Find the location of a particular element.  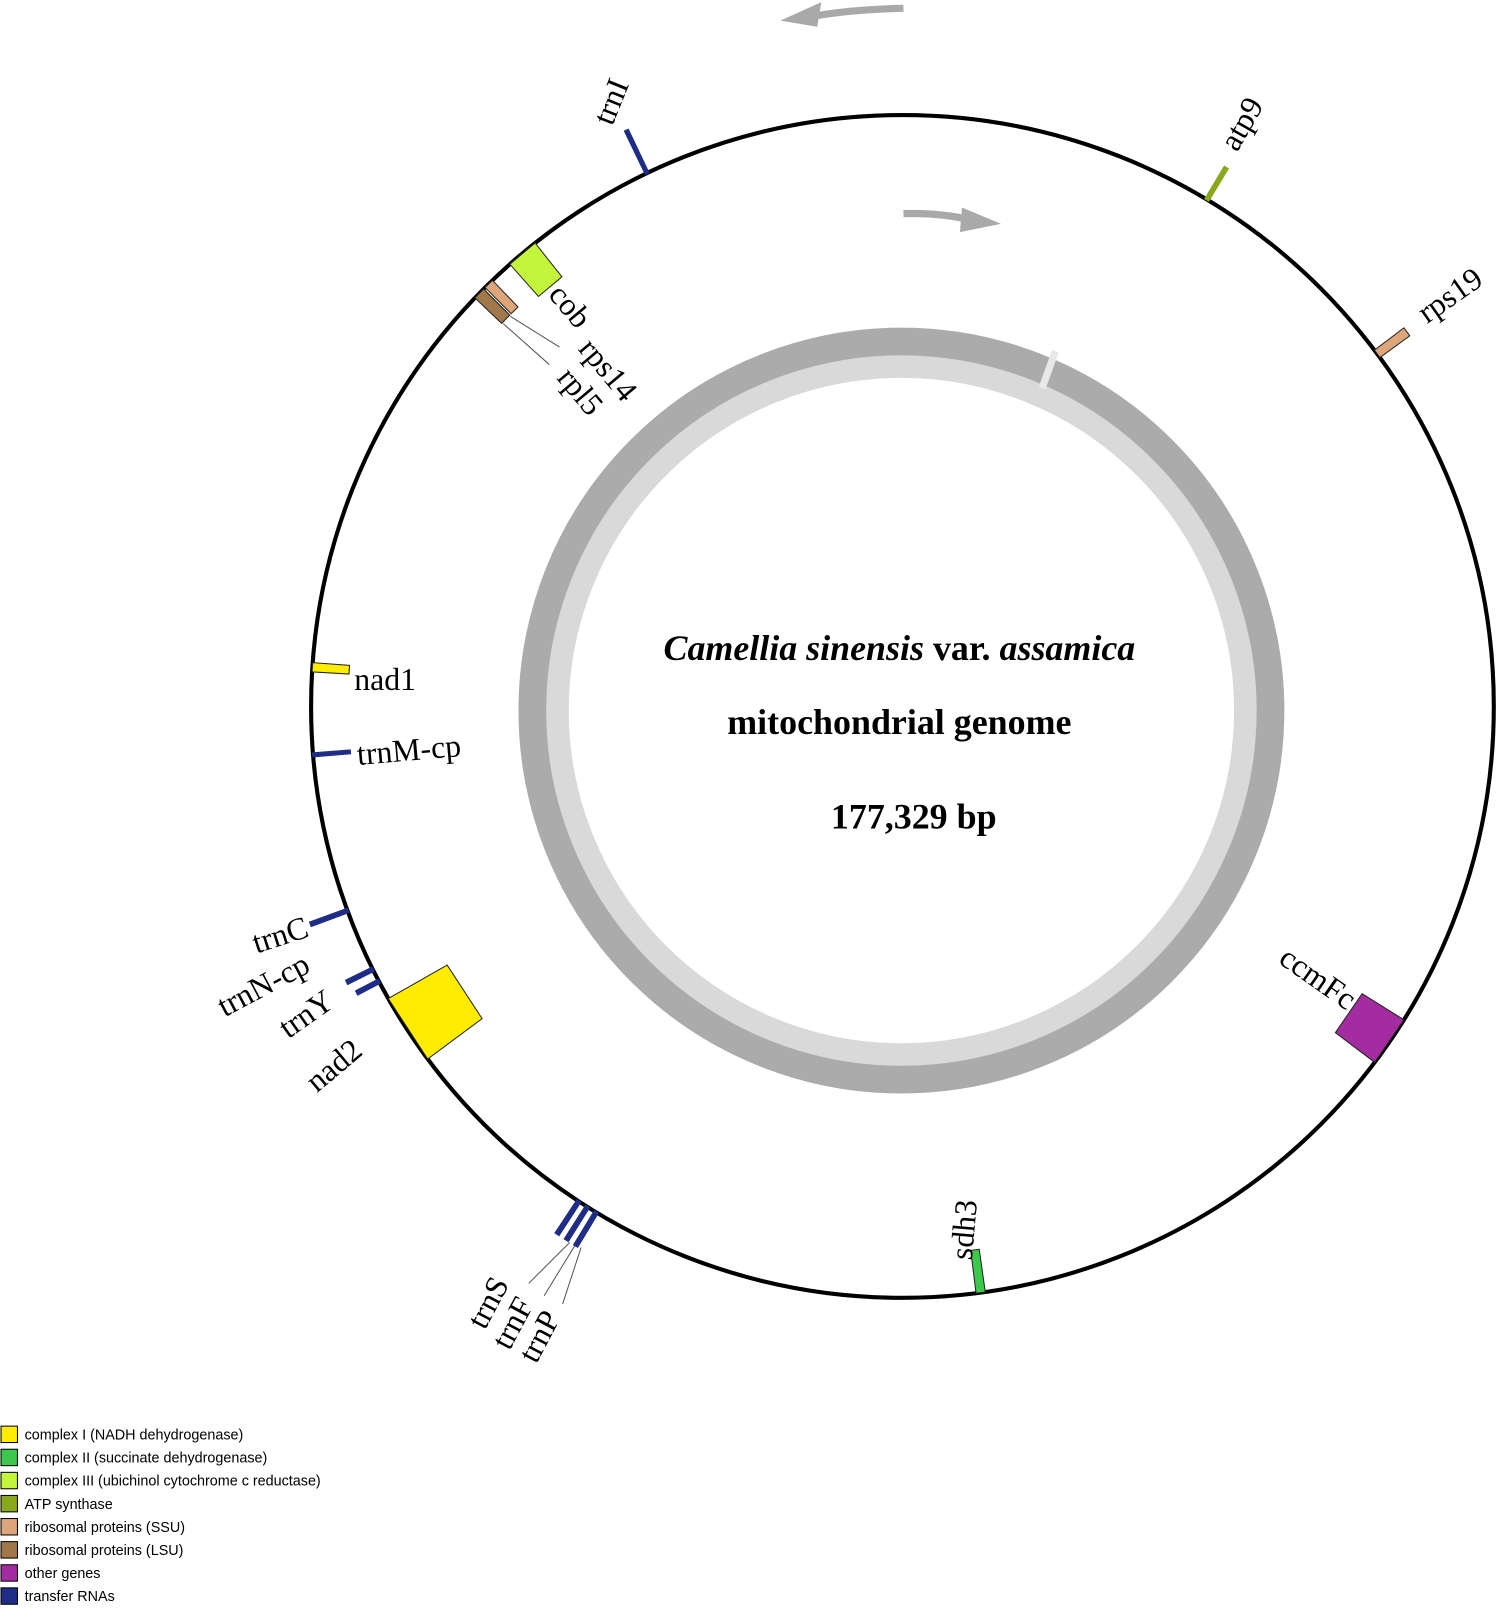

legend-label: transfer RNAs is located at coordinates (70, 1597).